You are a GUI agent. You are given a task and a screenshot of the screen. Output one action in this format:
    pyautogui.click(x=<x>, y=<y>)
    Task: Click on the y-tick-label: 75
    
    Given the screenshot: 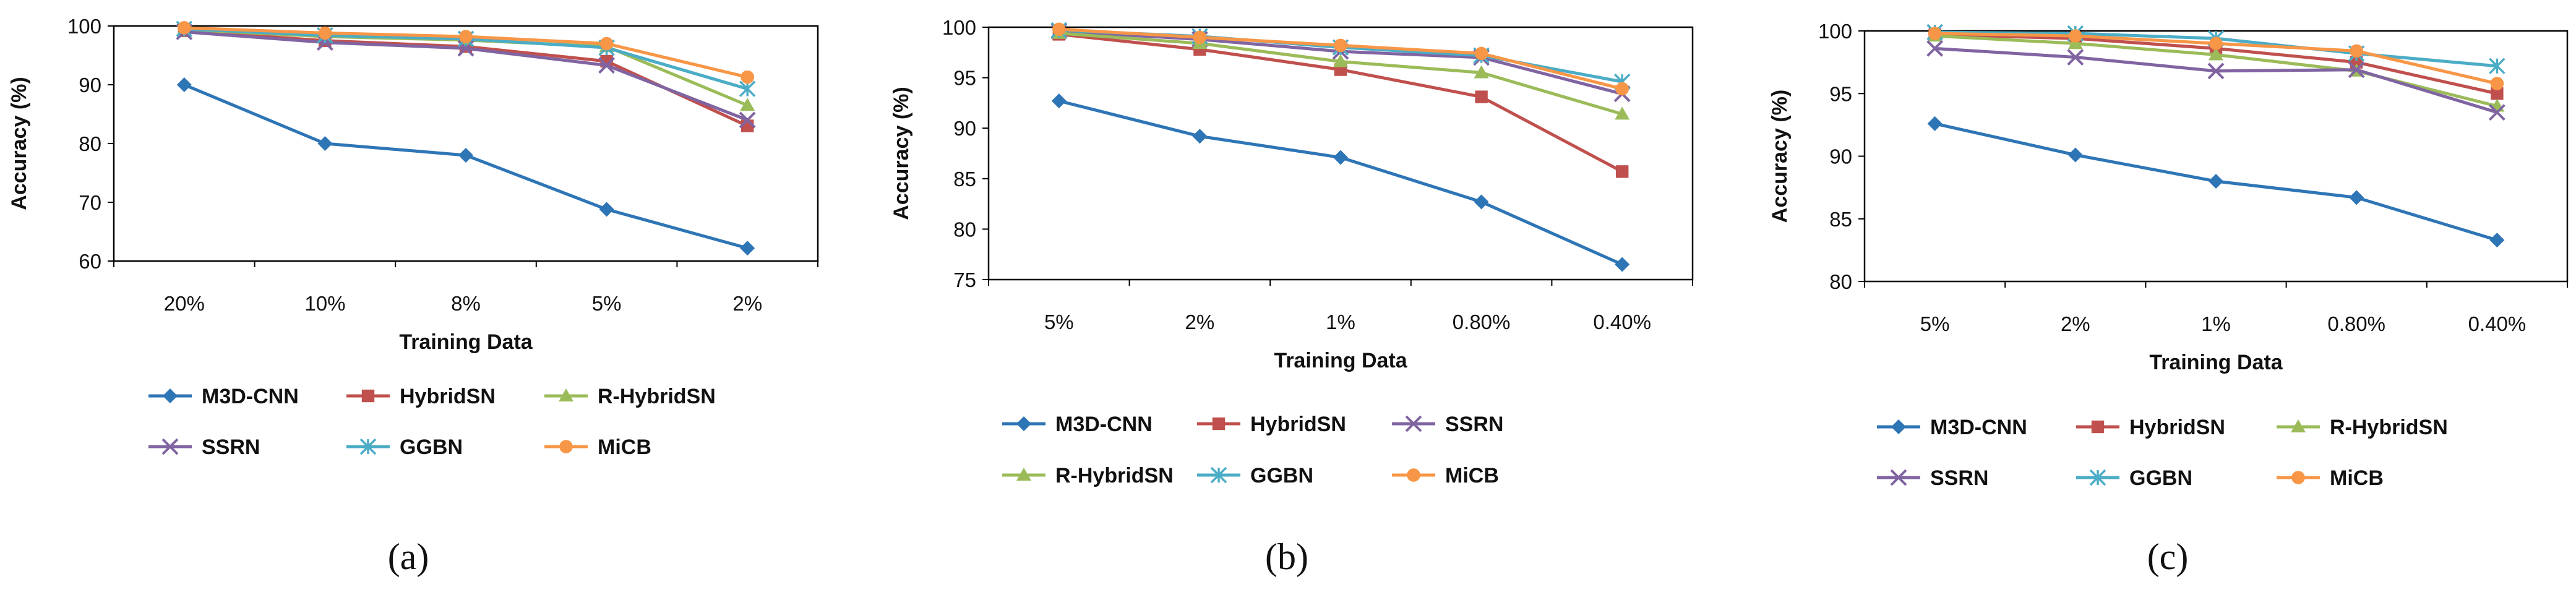 What is the action you would take?
    pyautogui.click(x=964, y=279)
    